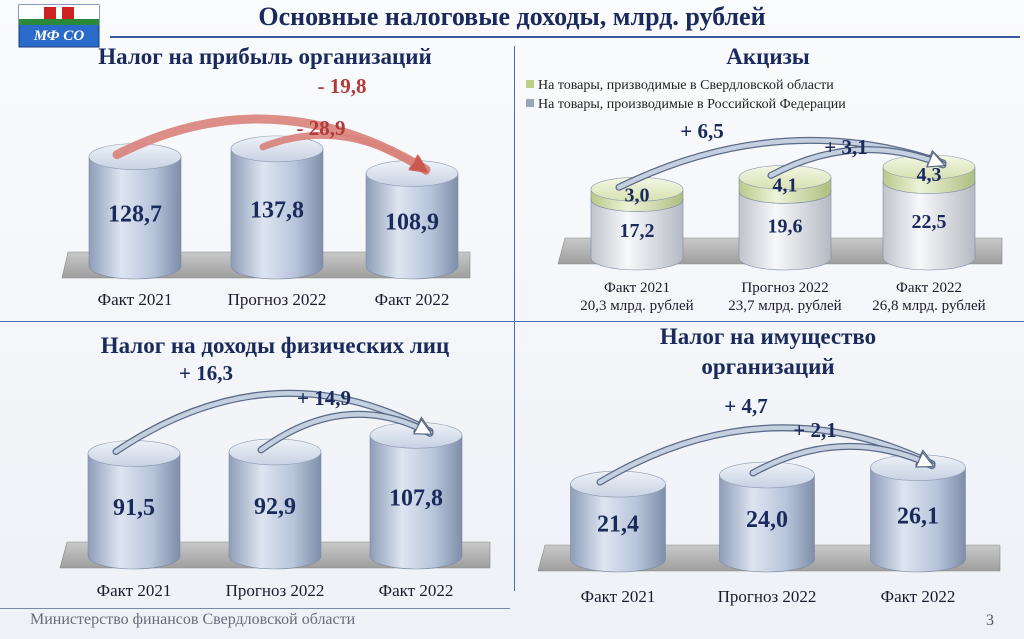 The image size is (1024, 639). Describe the element at coordinates (918, 596) in the screenshot. I see `category-label-3-2: Факт 2022` at that location.